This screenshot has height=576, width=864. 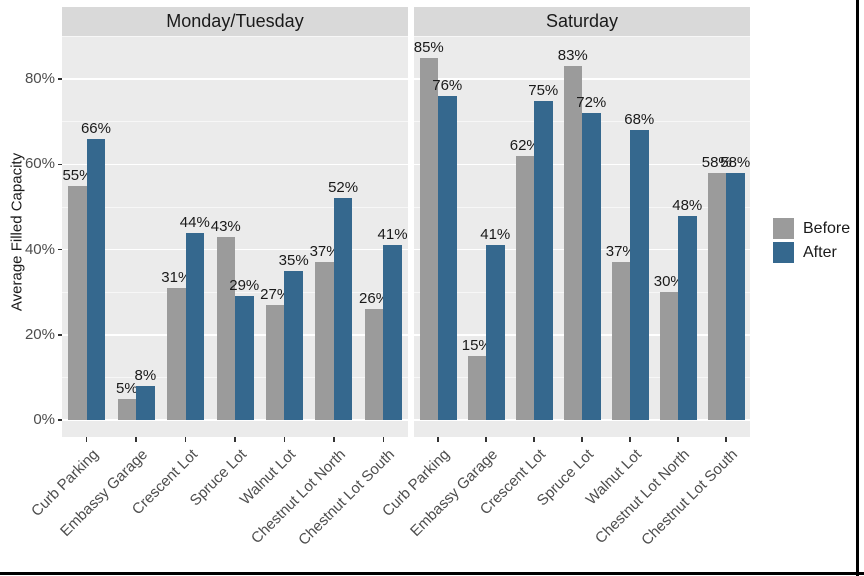 I want to click on y-tick-label: 40%, so click(x=39, y=249).